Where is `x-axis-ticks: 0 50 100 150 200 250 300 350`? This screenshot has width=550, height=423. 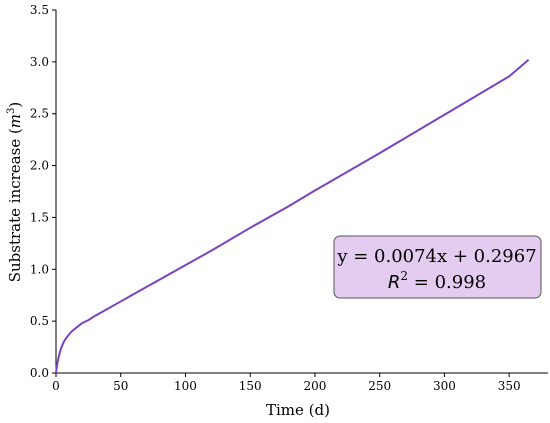
x-axis-ticks: 0 50 100 150 200 250 300 350 is located at coordinates (286, 383).